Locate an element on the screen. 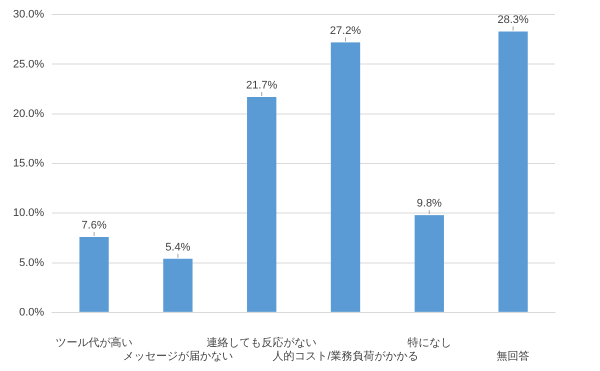 This screenshot has height=371, width=600. y-tick-label: 25.0% is located at coordinates (28, 64).